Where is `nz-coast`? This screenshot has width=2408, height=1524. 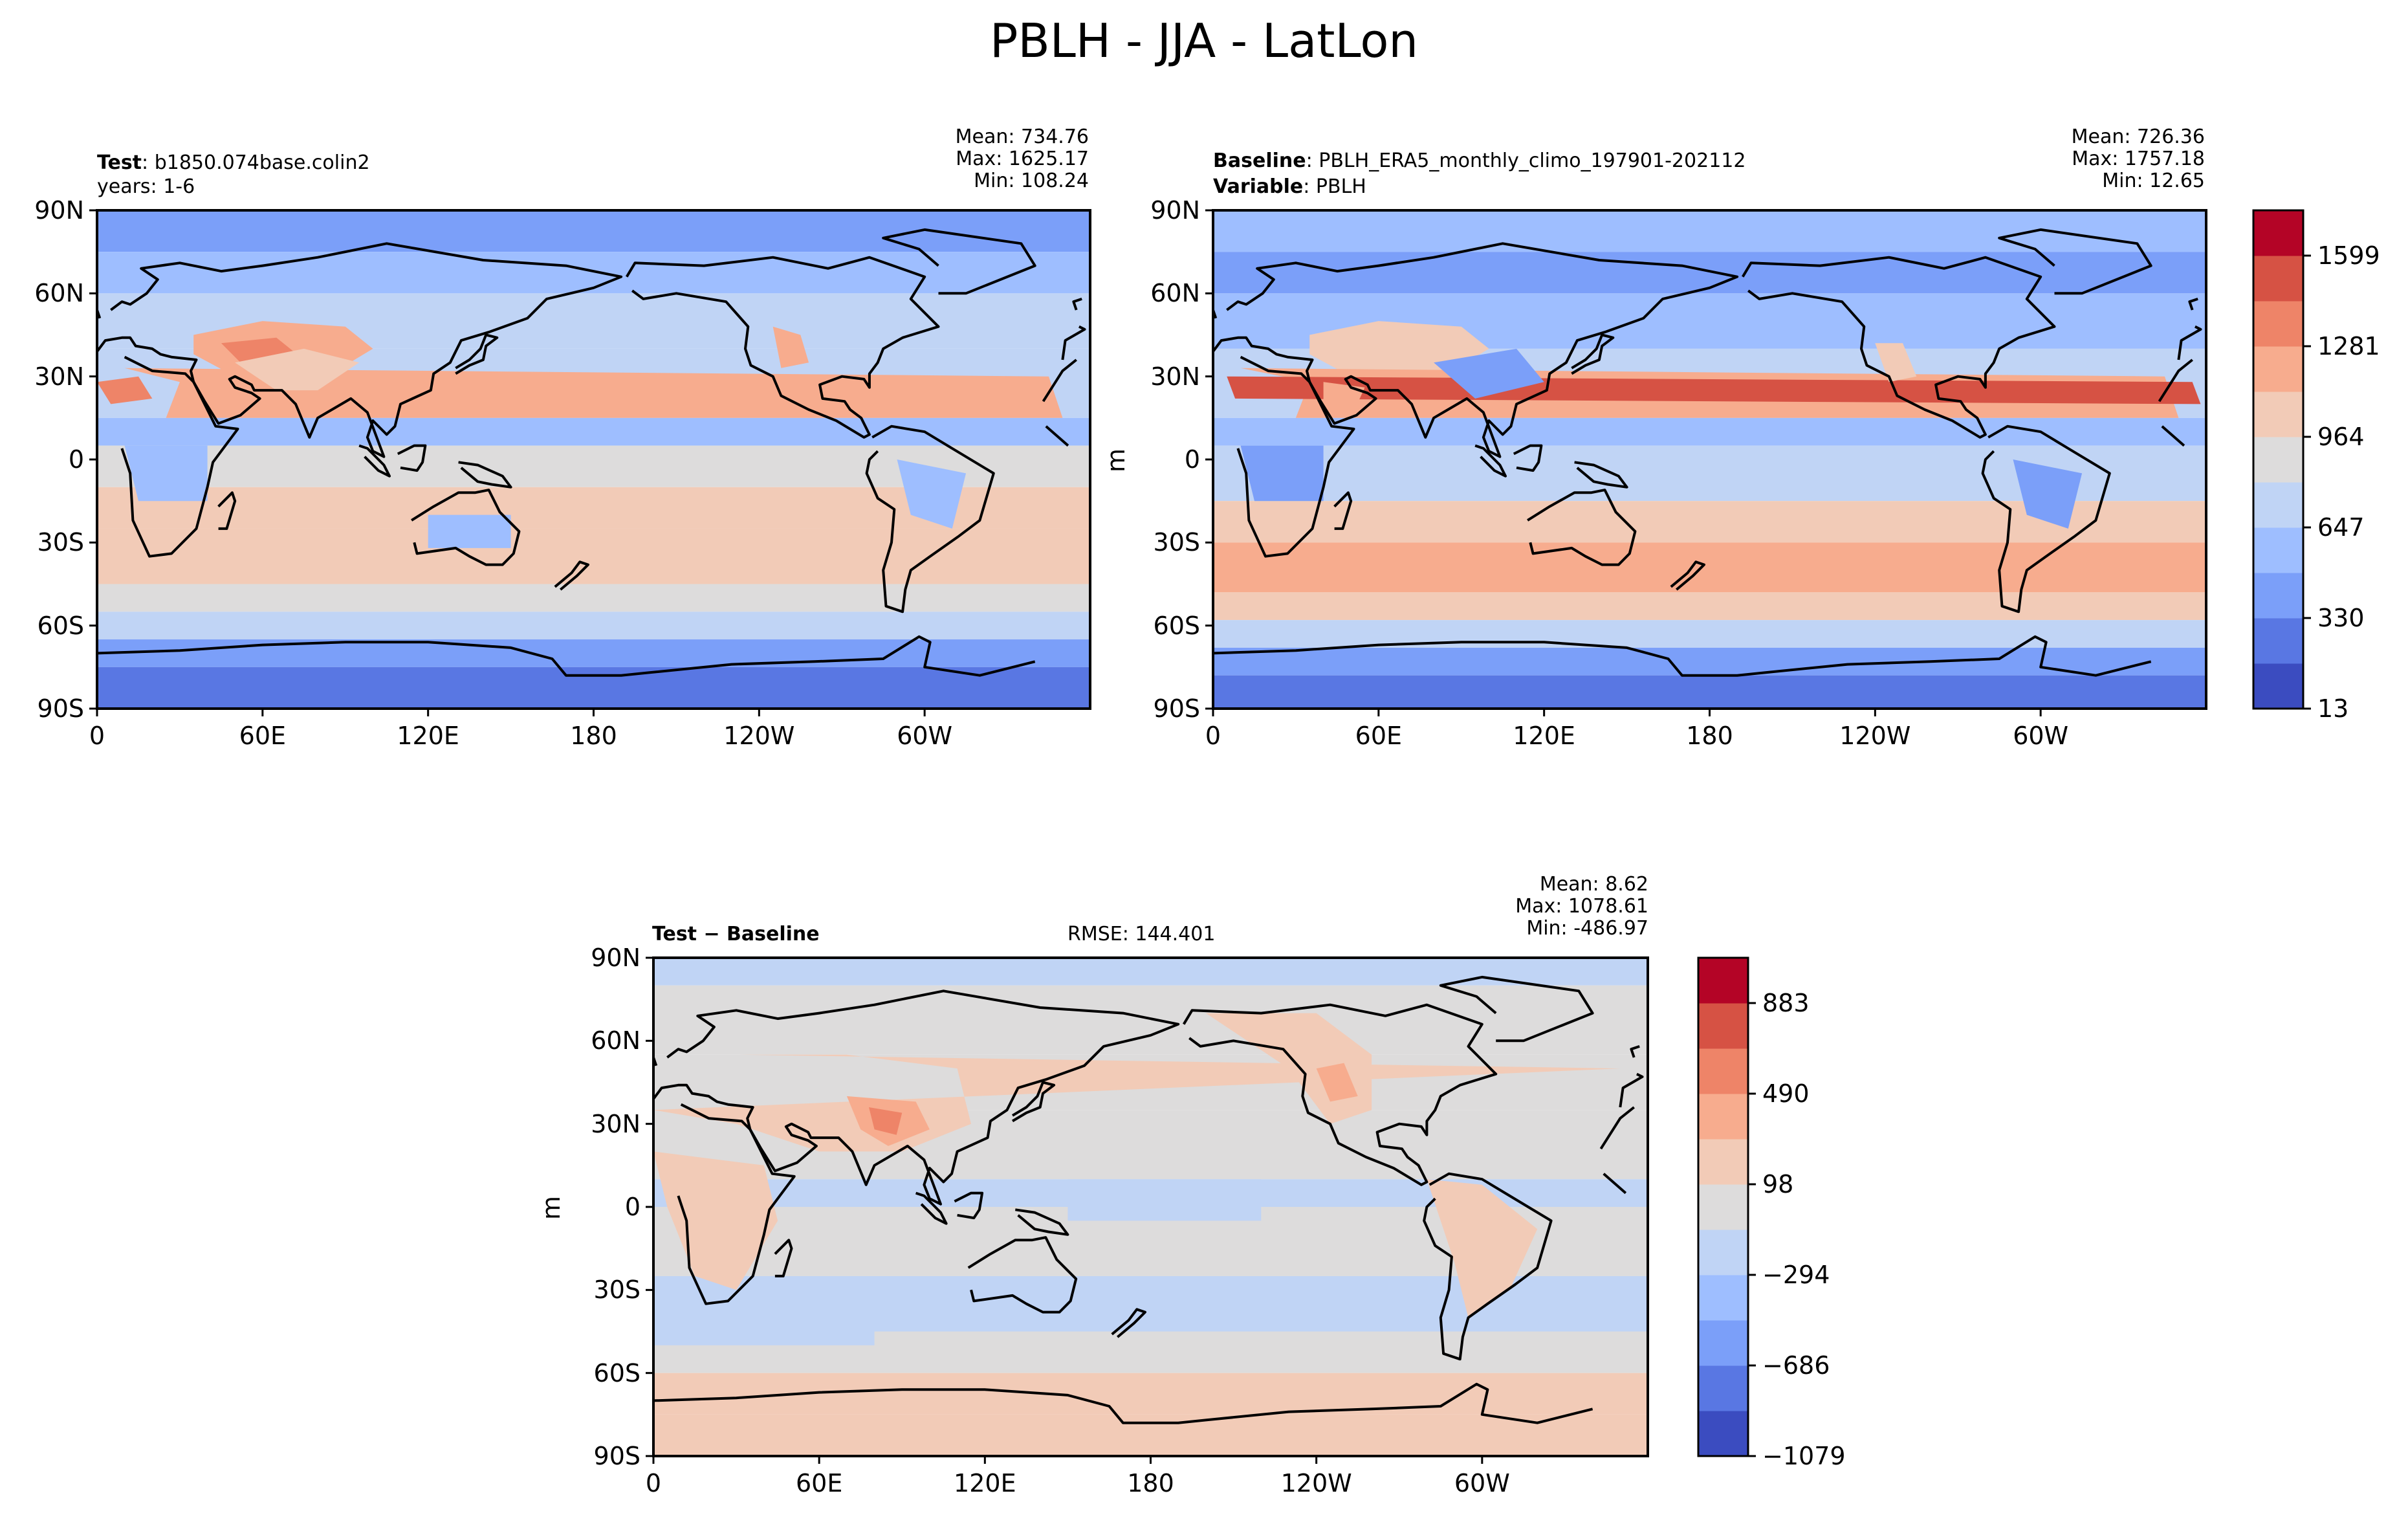
nz-coast is located at coordinates (571, 575).